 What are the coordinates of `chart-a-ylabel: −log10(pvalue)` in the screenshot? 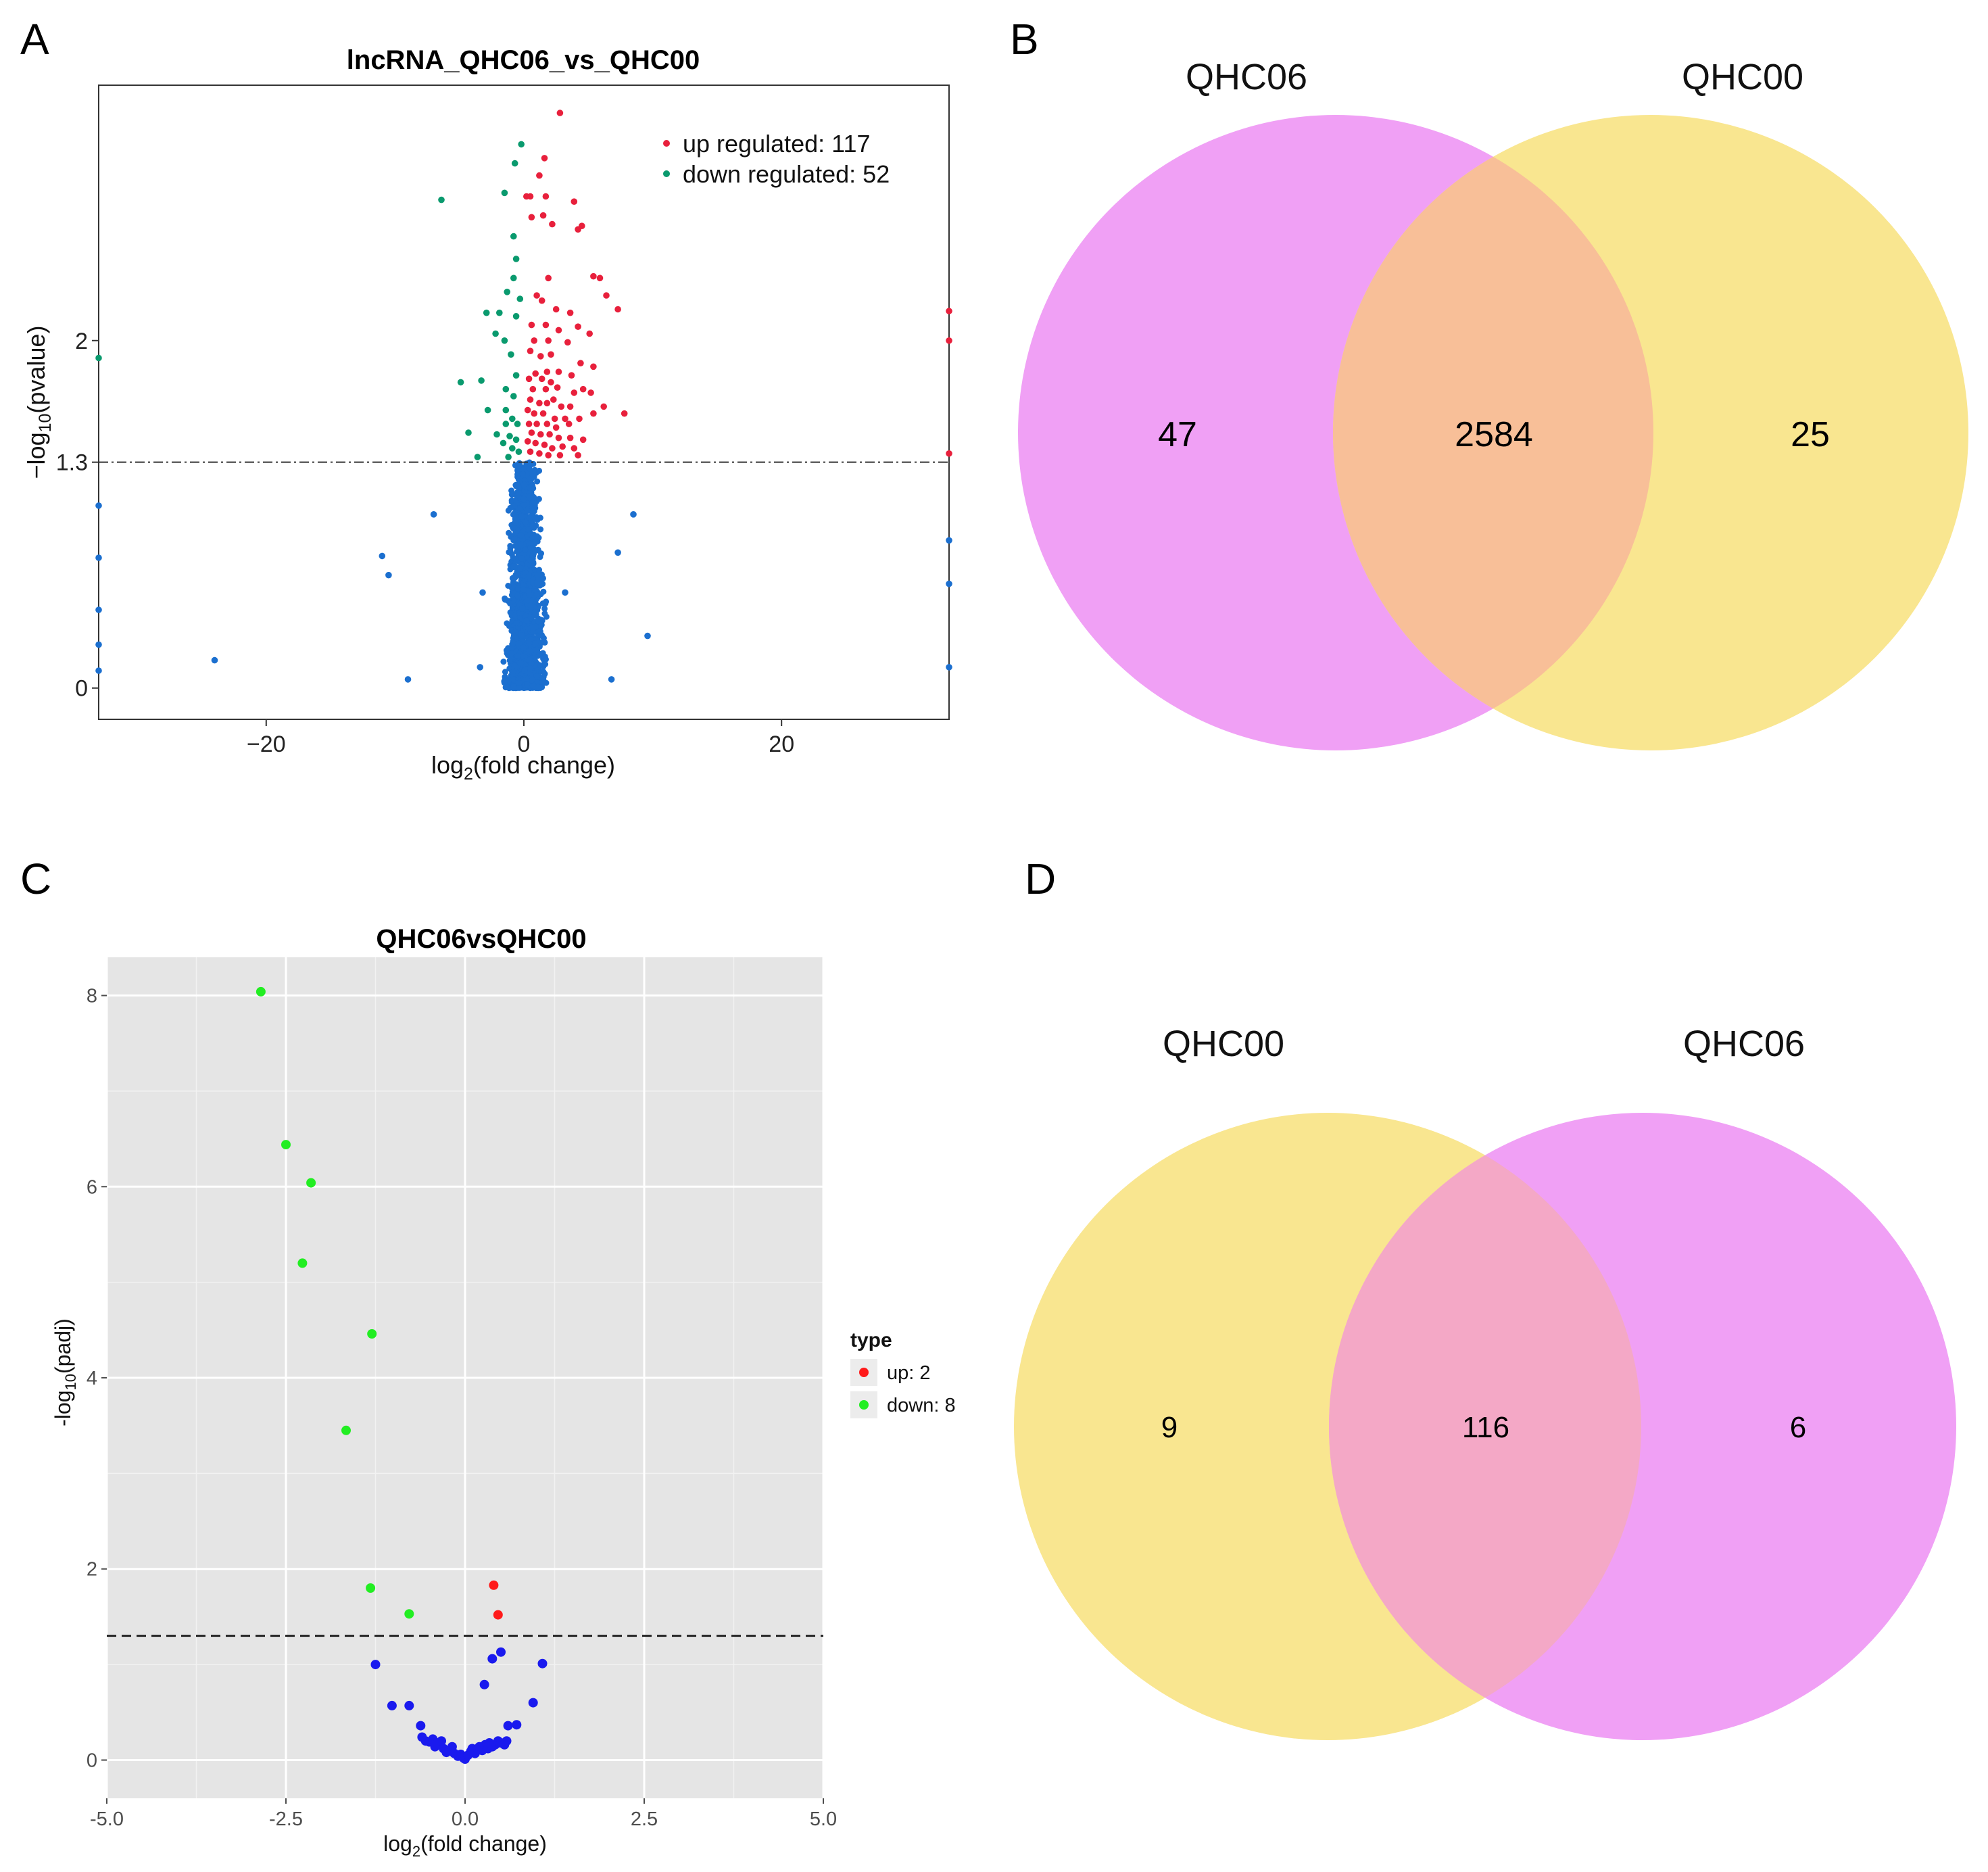 It's located at (38, 402).